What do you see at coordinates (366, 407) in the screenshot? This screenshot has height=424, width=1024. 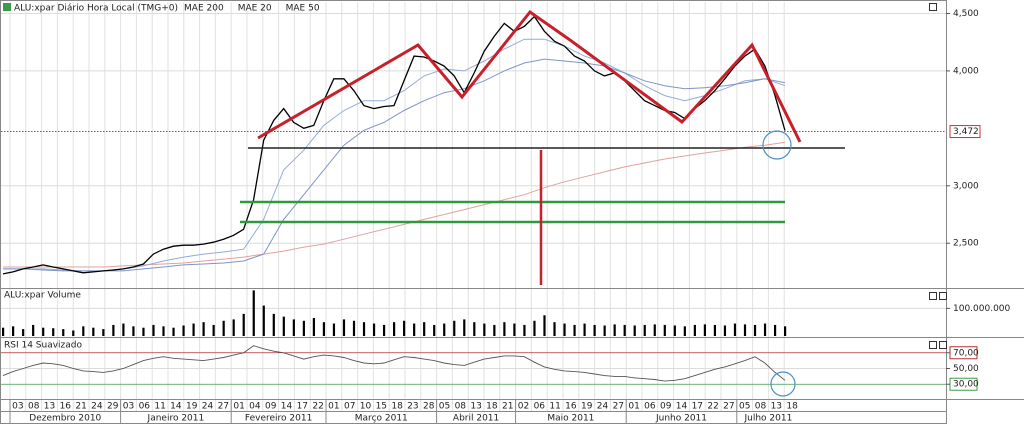 I see `x-tick-label: 10` at bounding box center [366, 407].